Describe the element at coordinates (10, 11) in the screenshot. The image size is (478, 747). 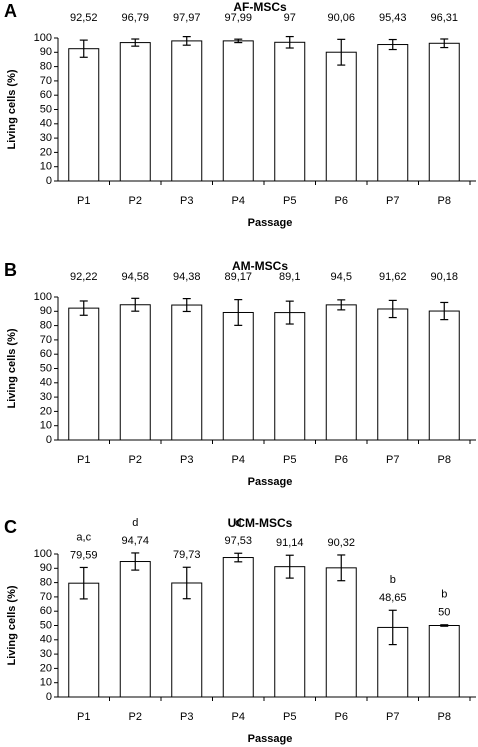
I see `panel-label: A` at that location.